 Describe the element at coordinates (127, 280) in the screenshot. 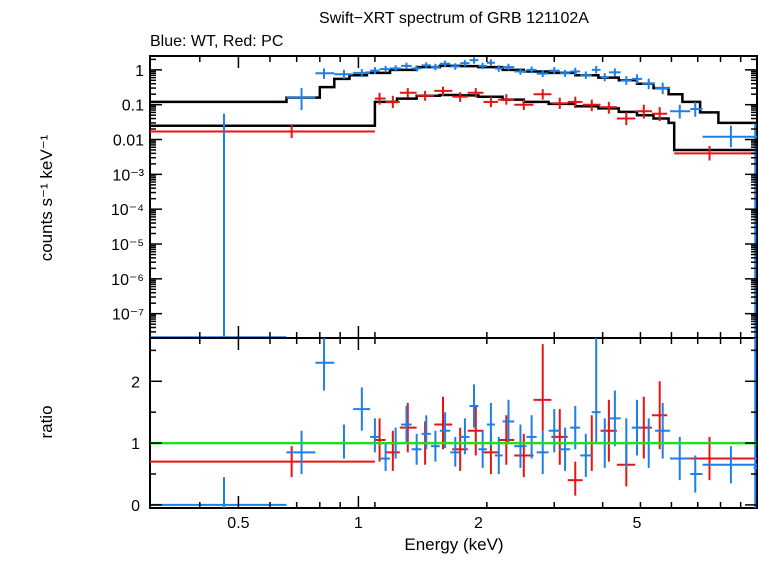

I see `y-tick-label: 10⁻⁶` at that location.